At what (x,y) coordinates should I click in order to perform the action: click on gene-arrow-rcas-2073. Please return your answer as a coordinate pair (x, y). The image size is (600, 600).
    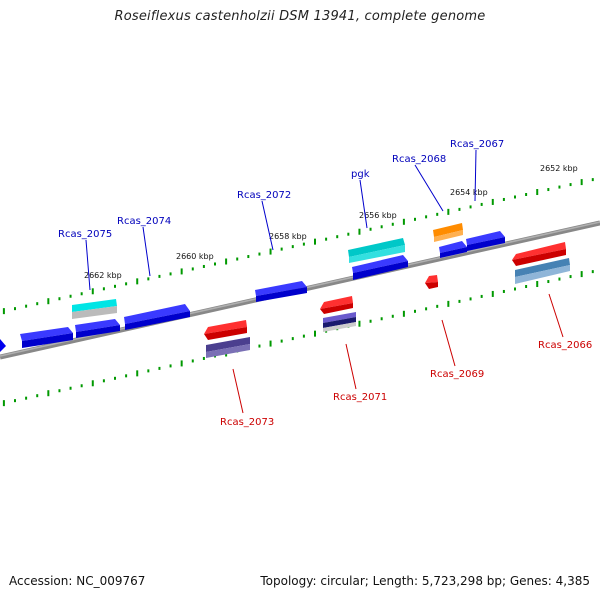
    Looking at the image, I should click on (225, 330).